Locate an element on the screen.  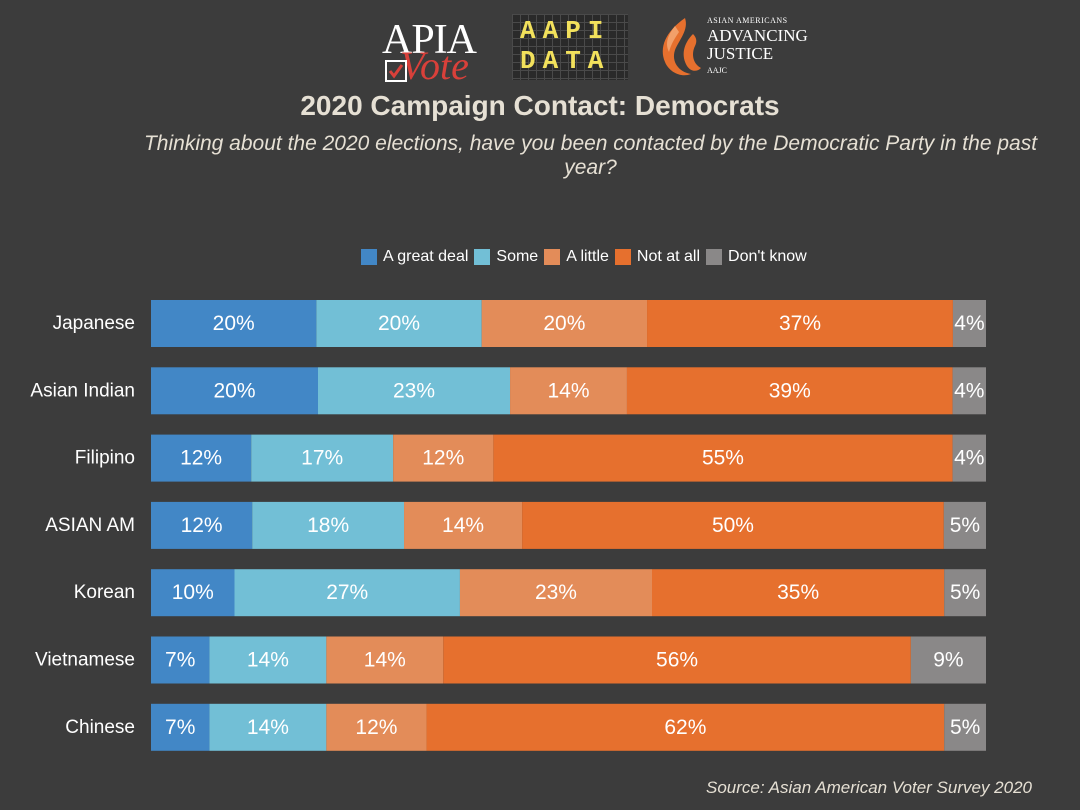
checkbox-icon is located at coordinates (396, 71).